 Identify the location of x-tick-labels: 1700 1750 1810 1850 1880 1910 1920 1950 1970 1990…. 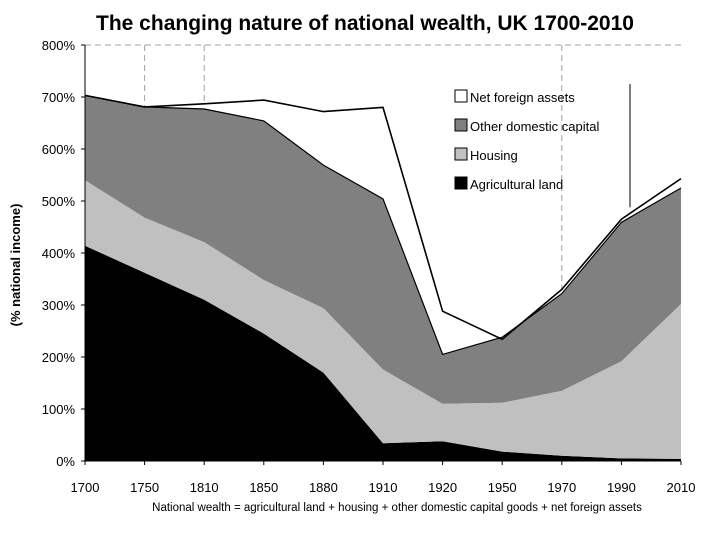
(383, 478).